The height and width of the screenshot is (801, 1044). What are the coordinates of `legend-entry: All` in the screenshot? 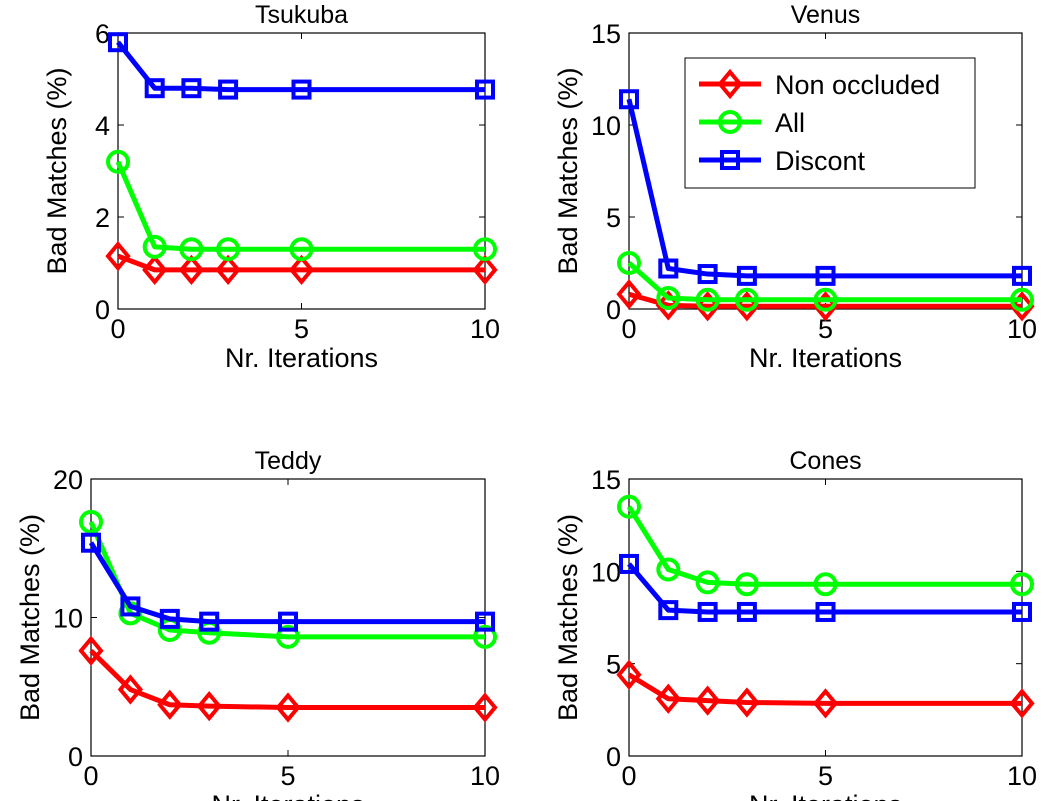 It's located at (752, 123).